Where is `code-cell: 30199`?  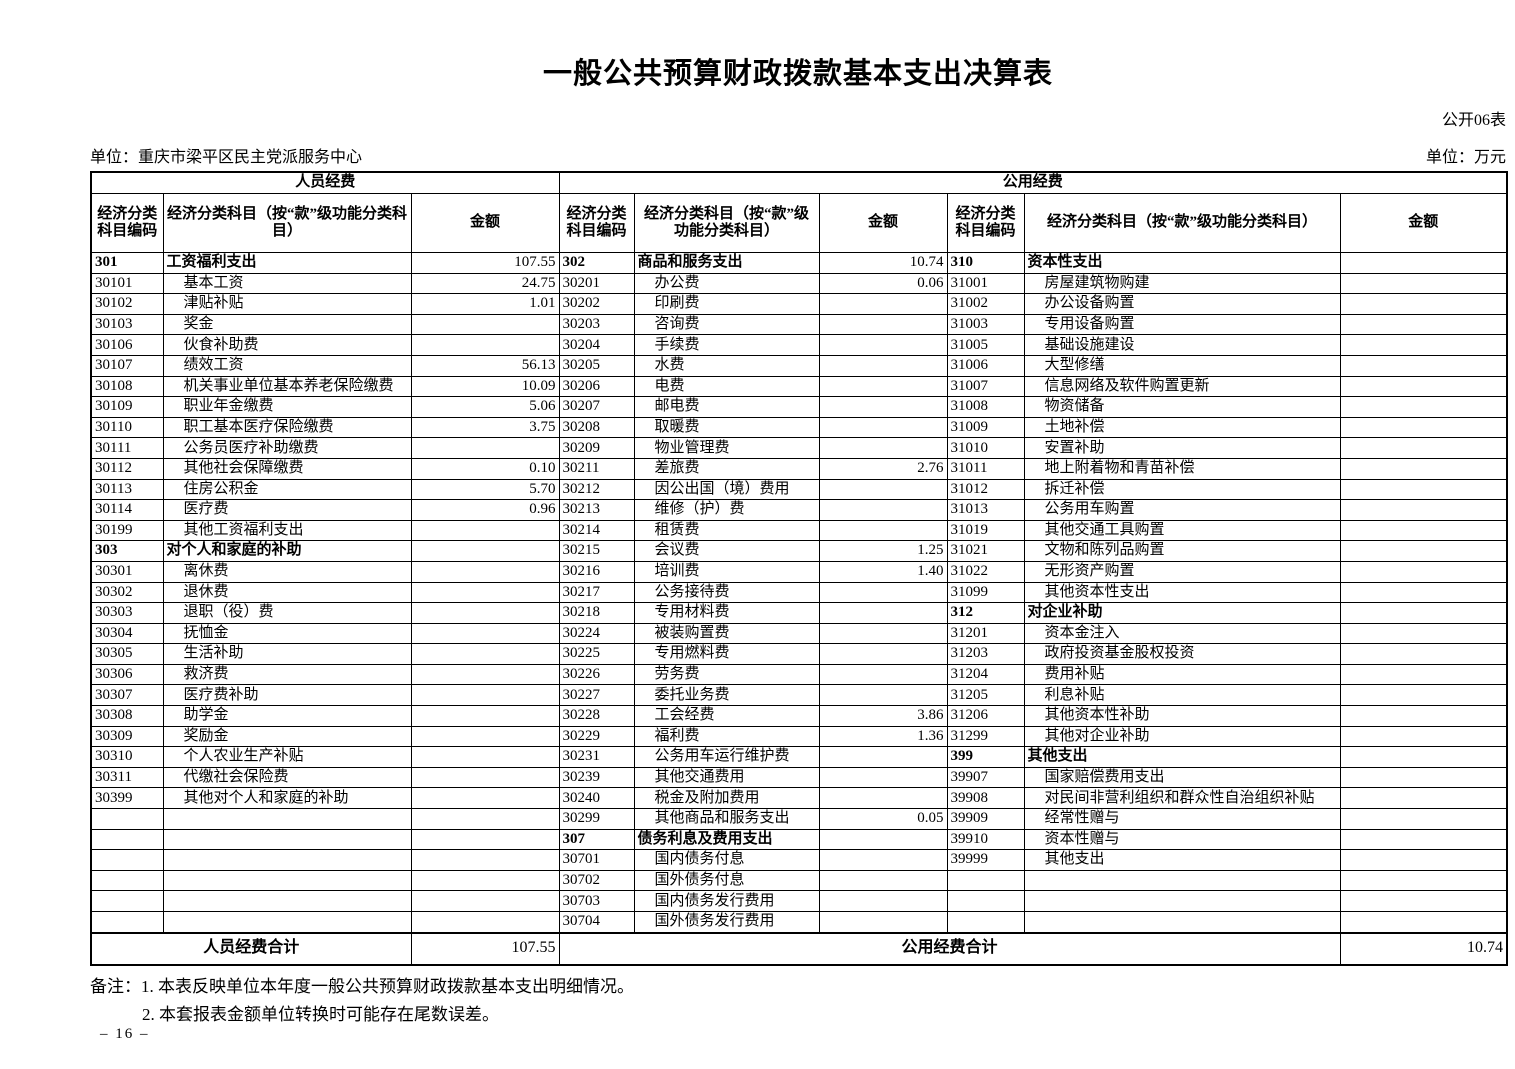
code-cell: 30199 is located at coordinates (127, 530).